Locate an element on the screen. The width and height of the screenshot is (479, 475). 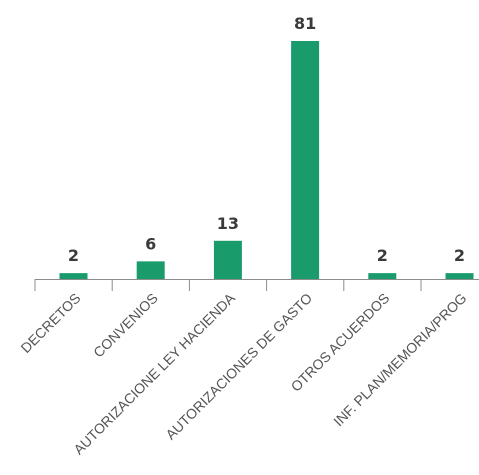
x-tick-label-1: DECRETOS is located at coordinates (50, 323).